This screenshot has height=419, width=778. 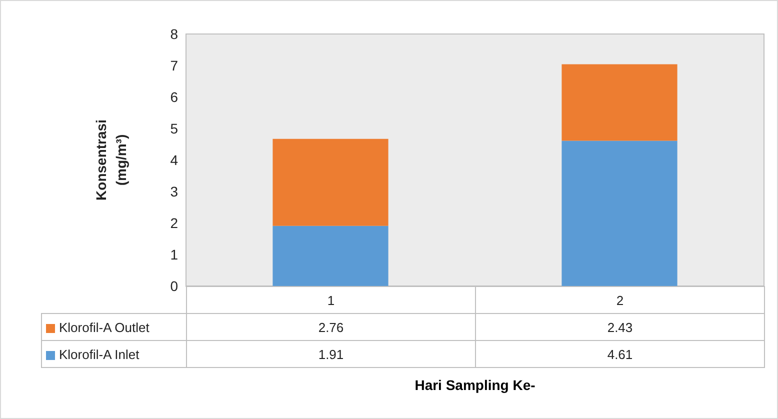 What do you see at coordinates (331, 327) in the screenshot?
I see `data-label: 2.76` at bounding box center [331, 327].